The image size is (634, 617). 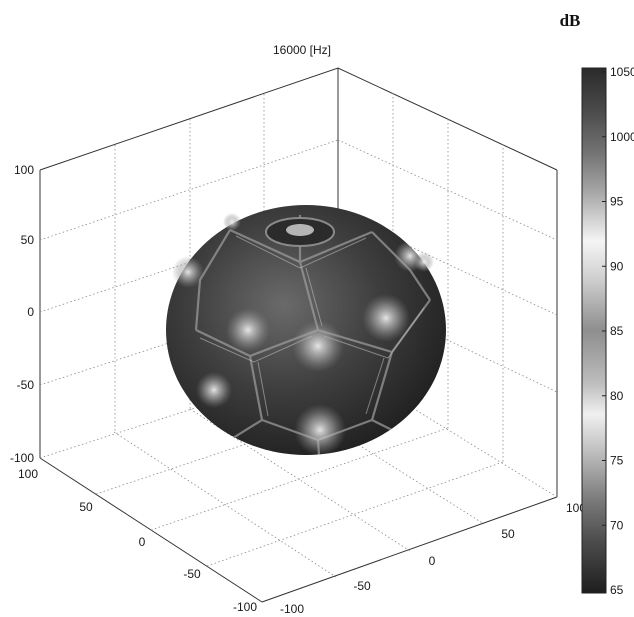 I want to click on x-tick-label: 50, so click(x=86, y=507).